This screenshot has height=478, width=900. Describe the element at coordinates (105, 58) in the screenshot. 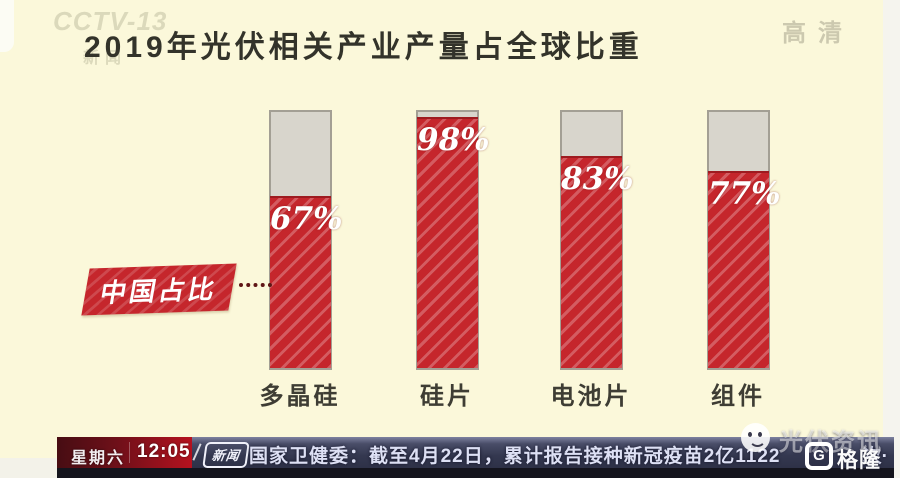

I see `cctv-logo-subtext: 新闻` at that location.